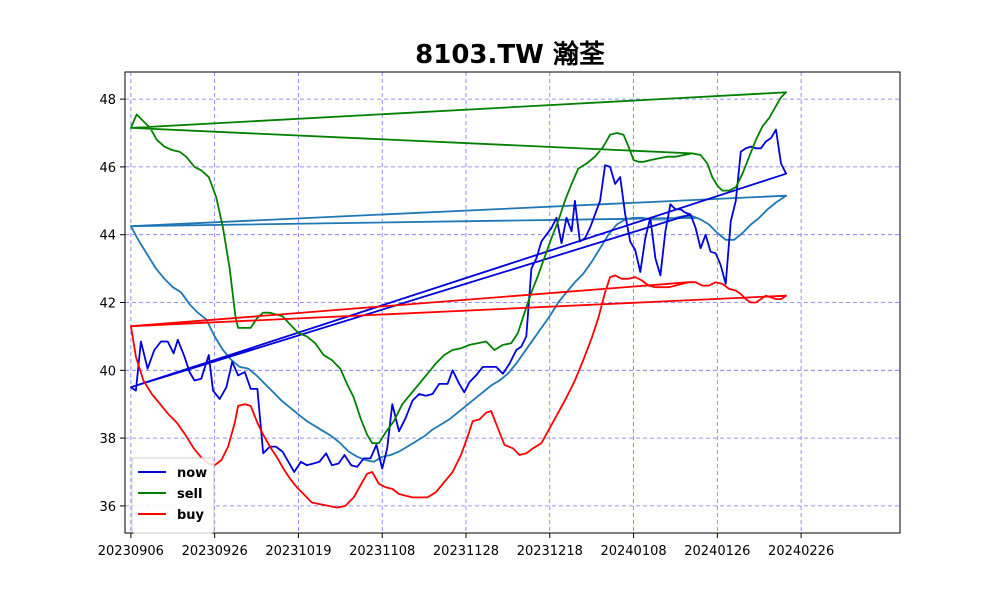 The image size is (1000, 600). I want to click on y-axis: 36 38 40 42 44 46 48, so click(112, 304).